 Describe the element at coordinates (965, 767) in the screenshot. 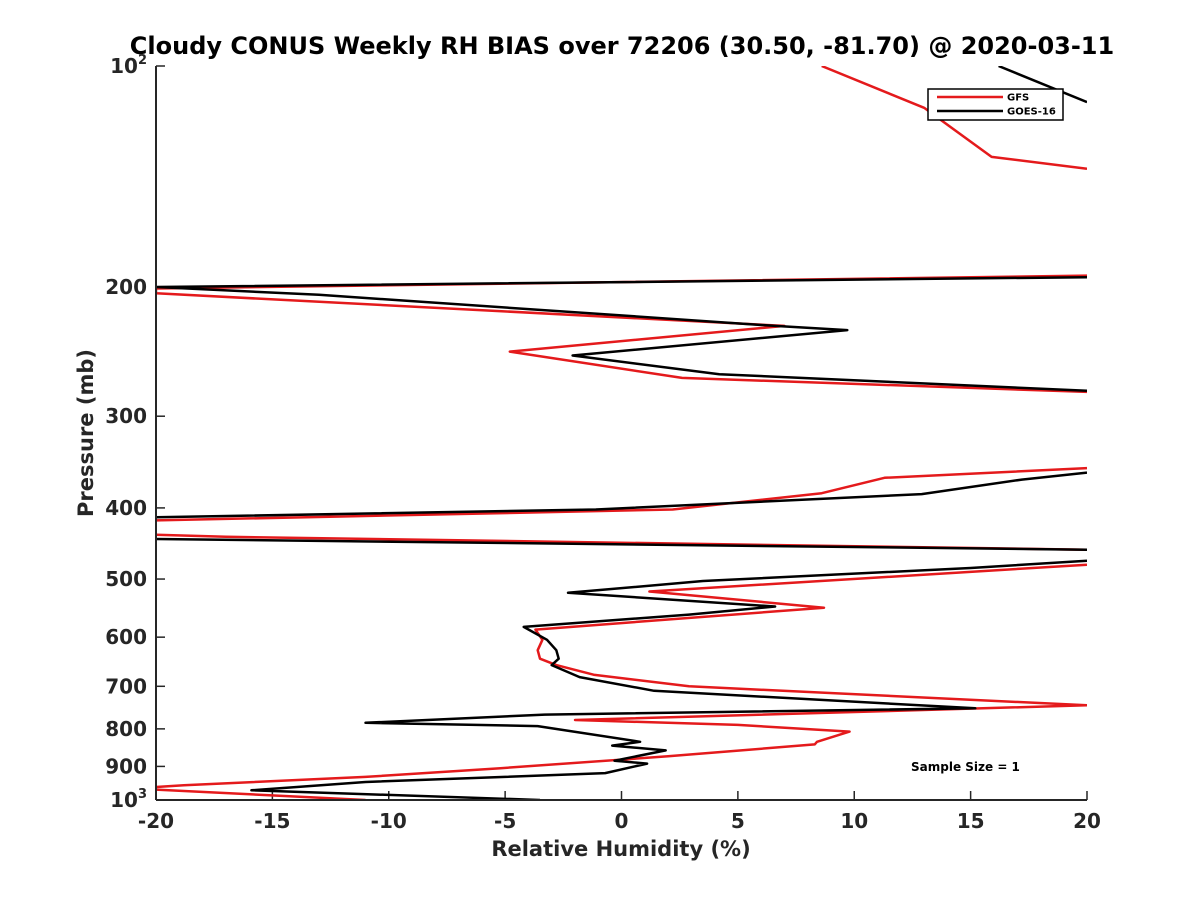

I see `sample-size-annotation: Sample Size = 1` at that location.